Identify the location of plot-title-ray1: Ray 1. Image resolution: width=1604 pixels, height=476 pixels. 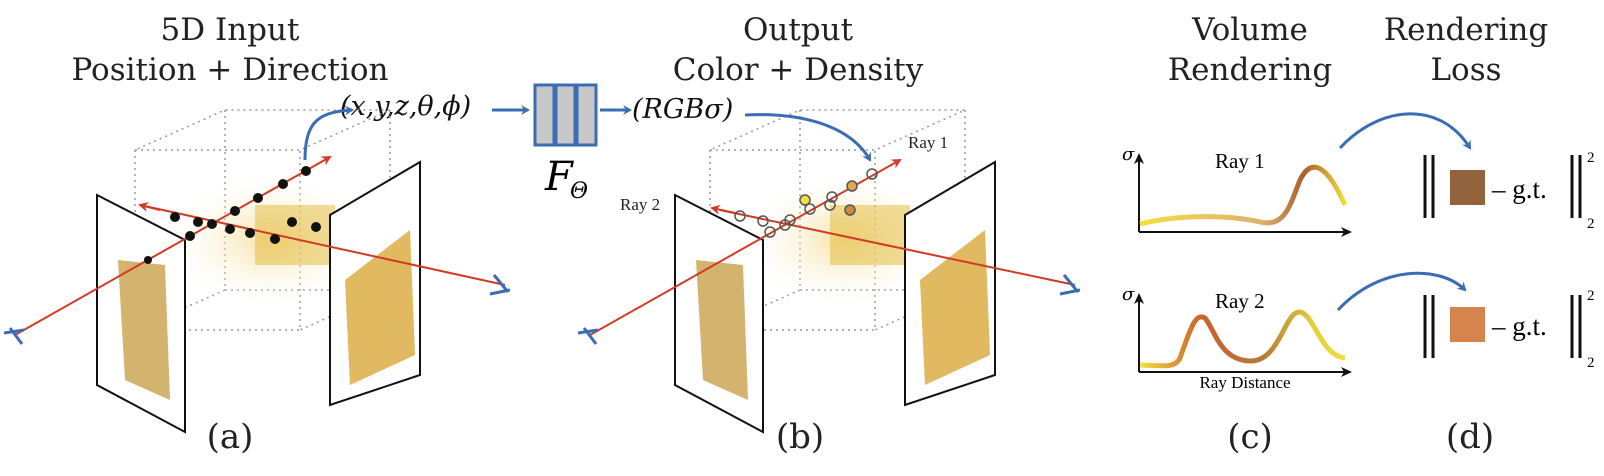
(1240, 161).